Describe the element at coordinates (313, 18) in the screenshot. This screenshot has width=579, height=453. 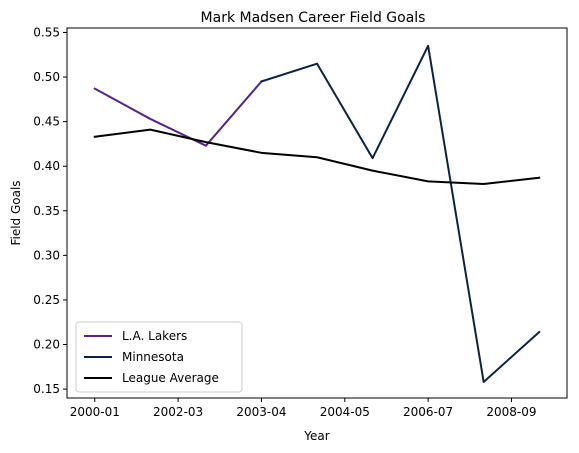
I see `chart-title: Mark Madsen Career Field Goals` at that location.